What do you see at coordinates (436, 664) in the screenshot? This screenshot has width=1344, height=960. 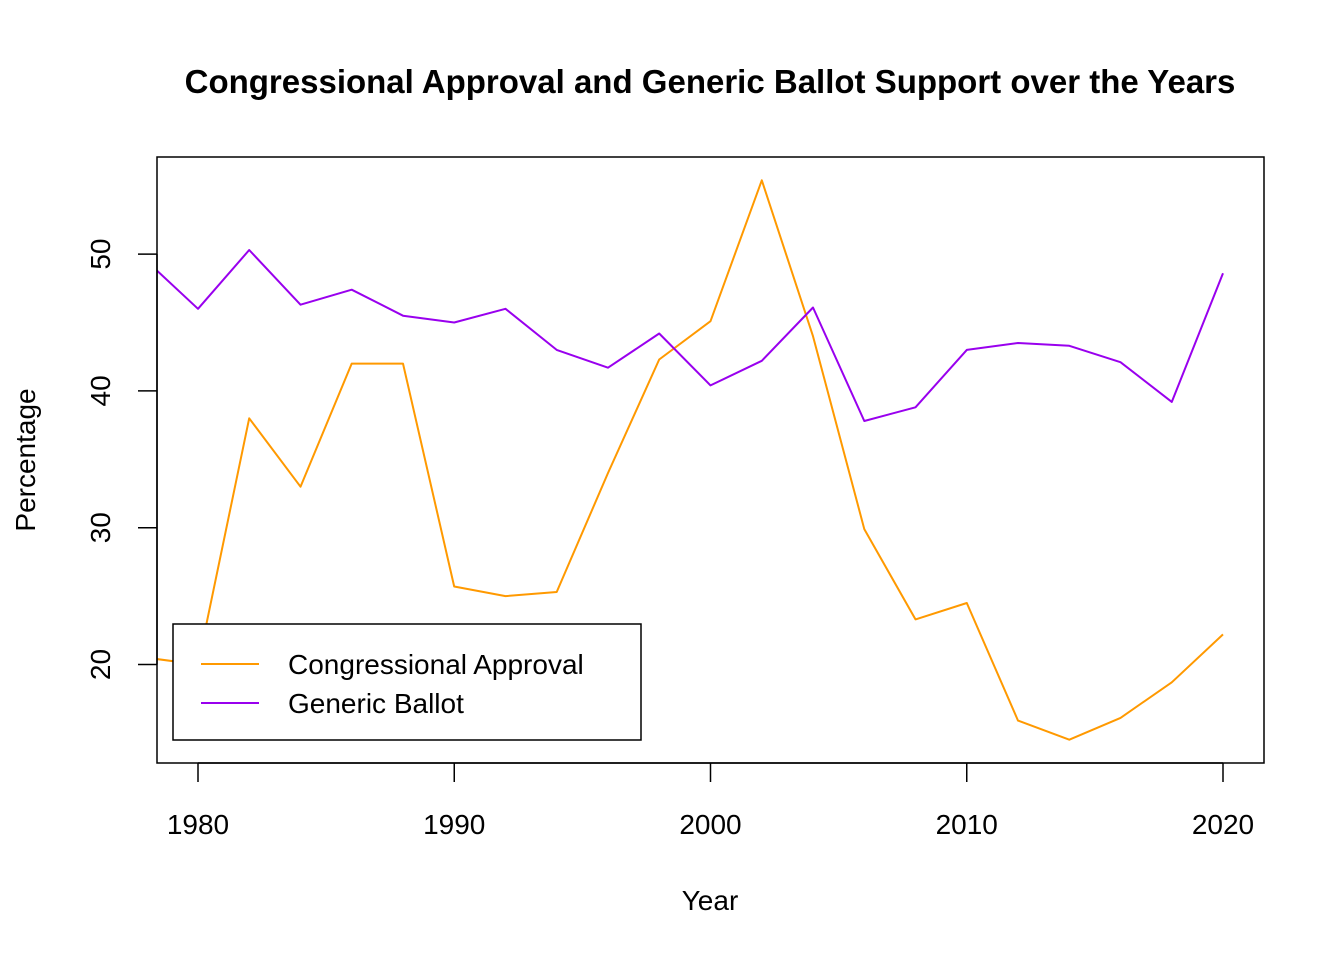 I see `legend-label-congressional-approval: Congressional Approval` at bounding box center [436, 664].